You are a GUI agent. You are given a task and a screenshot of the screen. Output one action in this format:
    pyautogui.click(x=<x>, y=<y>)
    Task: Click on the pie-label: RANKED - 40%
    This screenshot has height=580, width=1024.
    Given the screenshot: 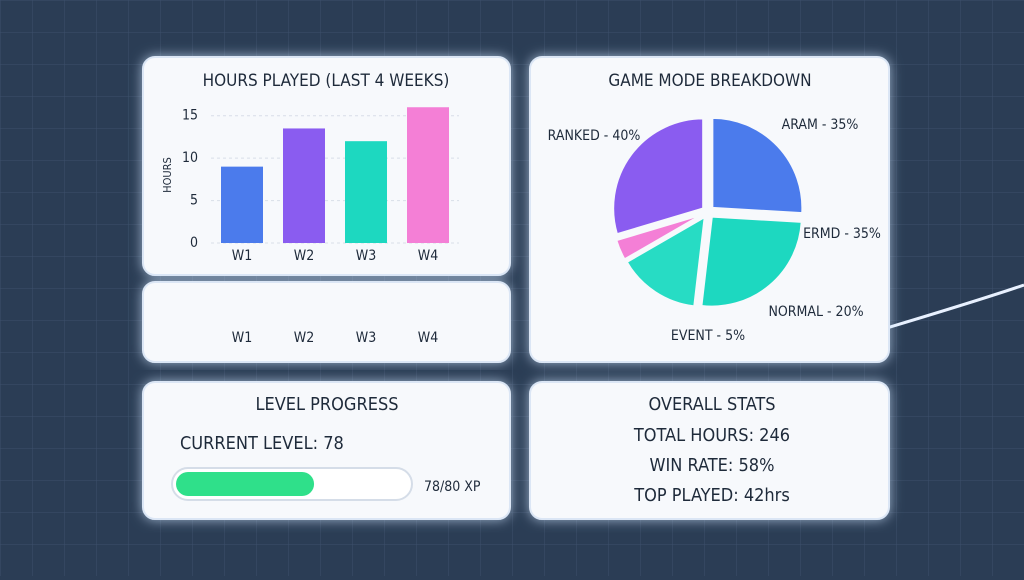 What is the action you would take?
    pyautogui.click(x=594, y=136)
    